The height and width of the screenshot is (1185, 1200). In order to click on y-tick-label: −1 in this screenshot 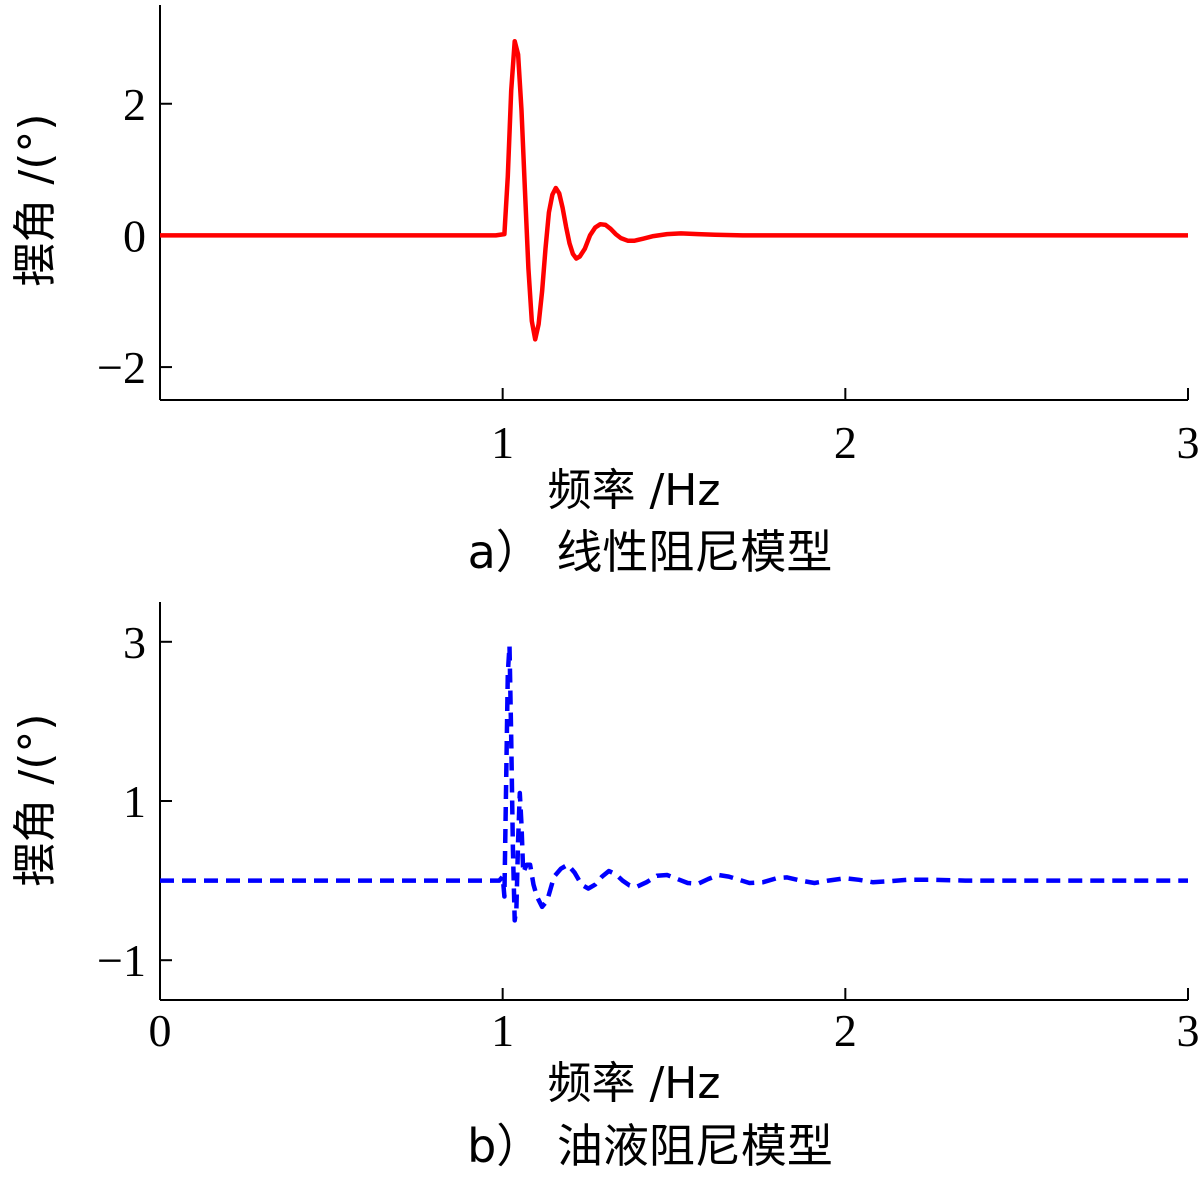, I will do `click(121, 960)`.